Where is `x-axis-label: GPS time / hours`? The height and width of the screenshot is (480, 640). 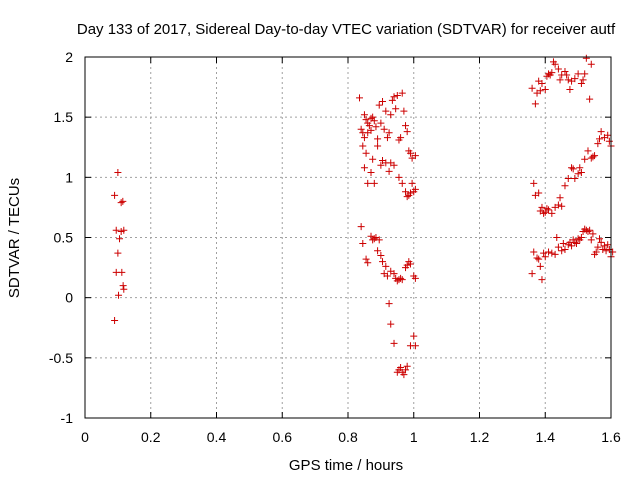 x-axis-label: GPS time / hours is located at coordinates (346, 465).